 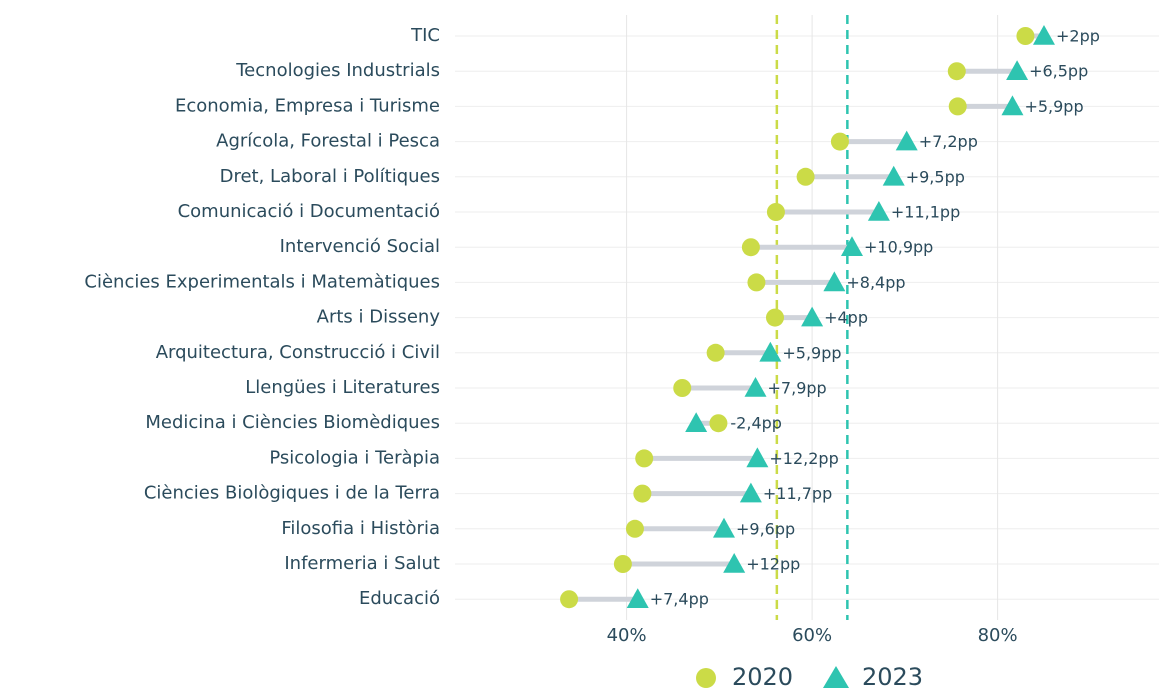 What do you see at coordinates (360, 528) in the screenshot?
I see `category-label: Filosofia i Història` at bounding box center [360, 528].